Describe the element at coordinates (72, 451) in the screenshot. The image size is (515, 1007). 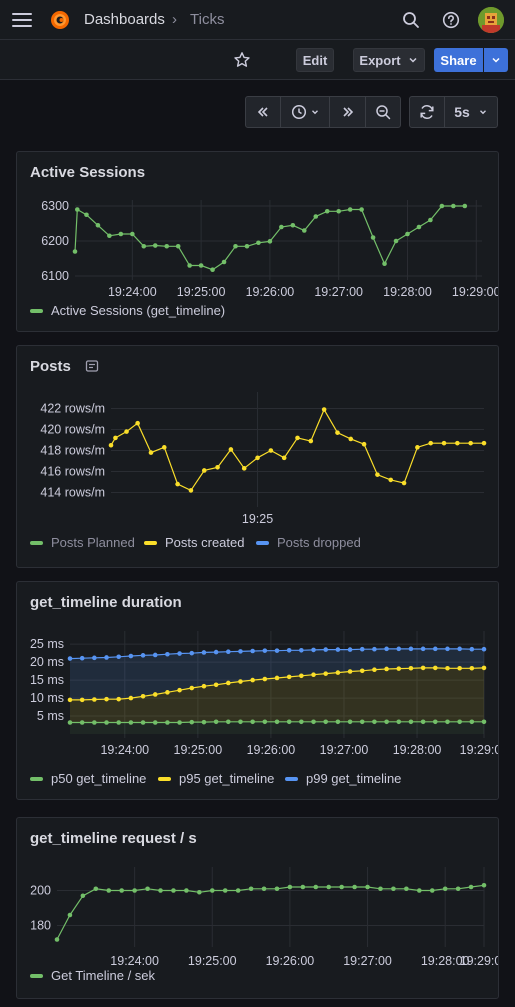
I see `y-tick-label: 418 rows/m` at that location.